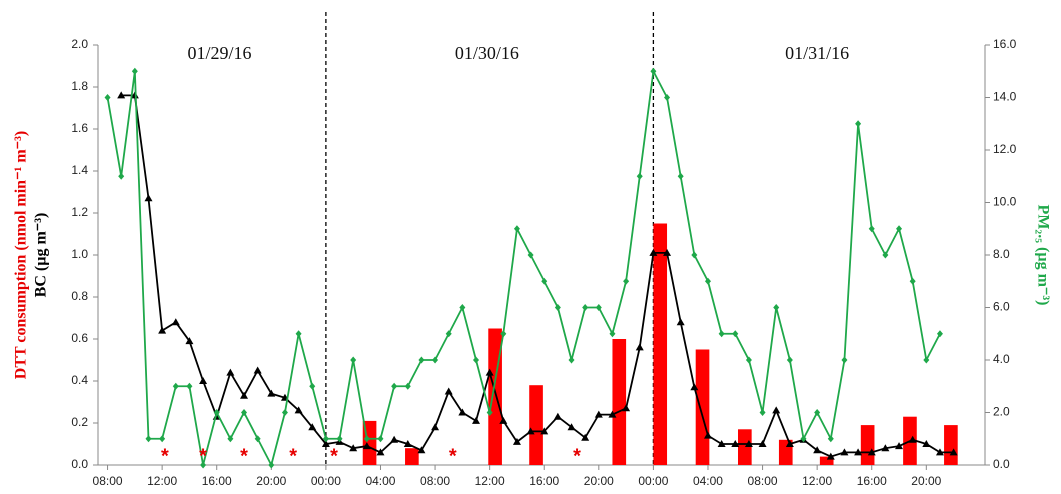 The image size is (1061, 494). Describe the element at coordinates (79, 464) in the screenshot. I see `y-tick-label: 0.0` at that location.